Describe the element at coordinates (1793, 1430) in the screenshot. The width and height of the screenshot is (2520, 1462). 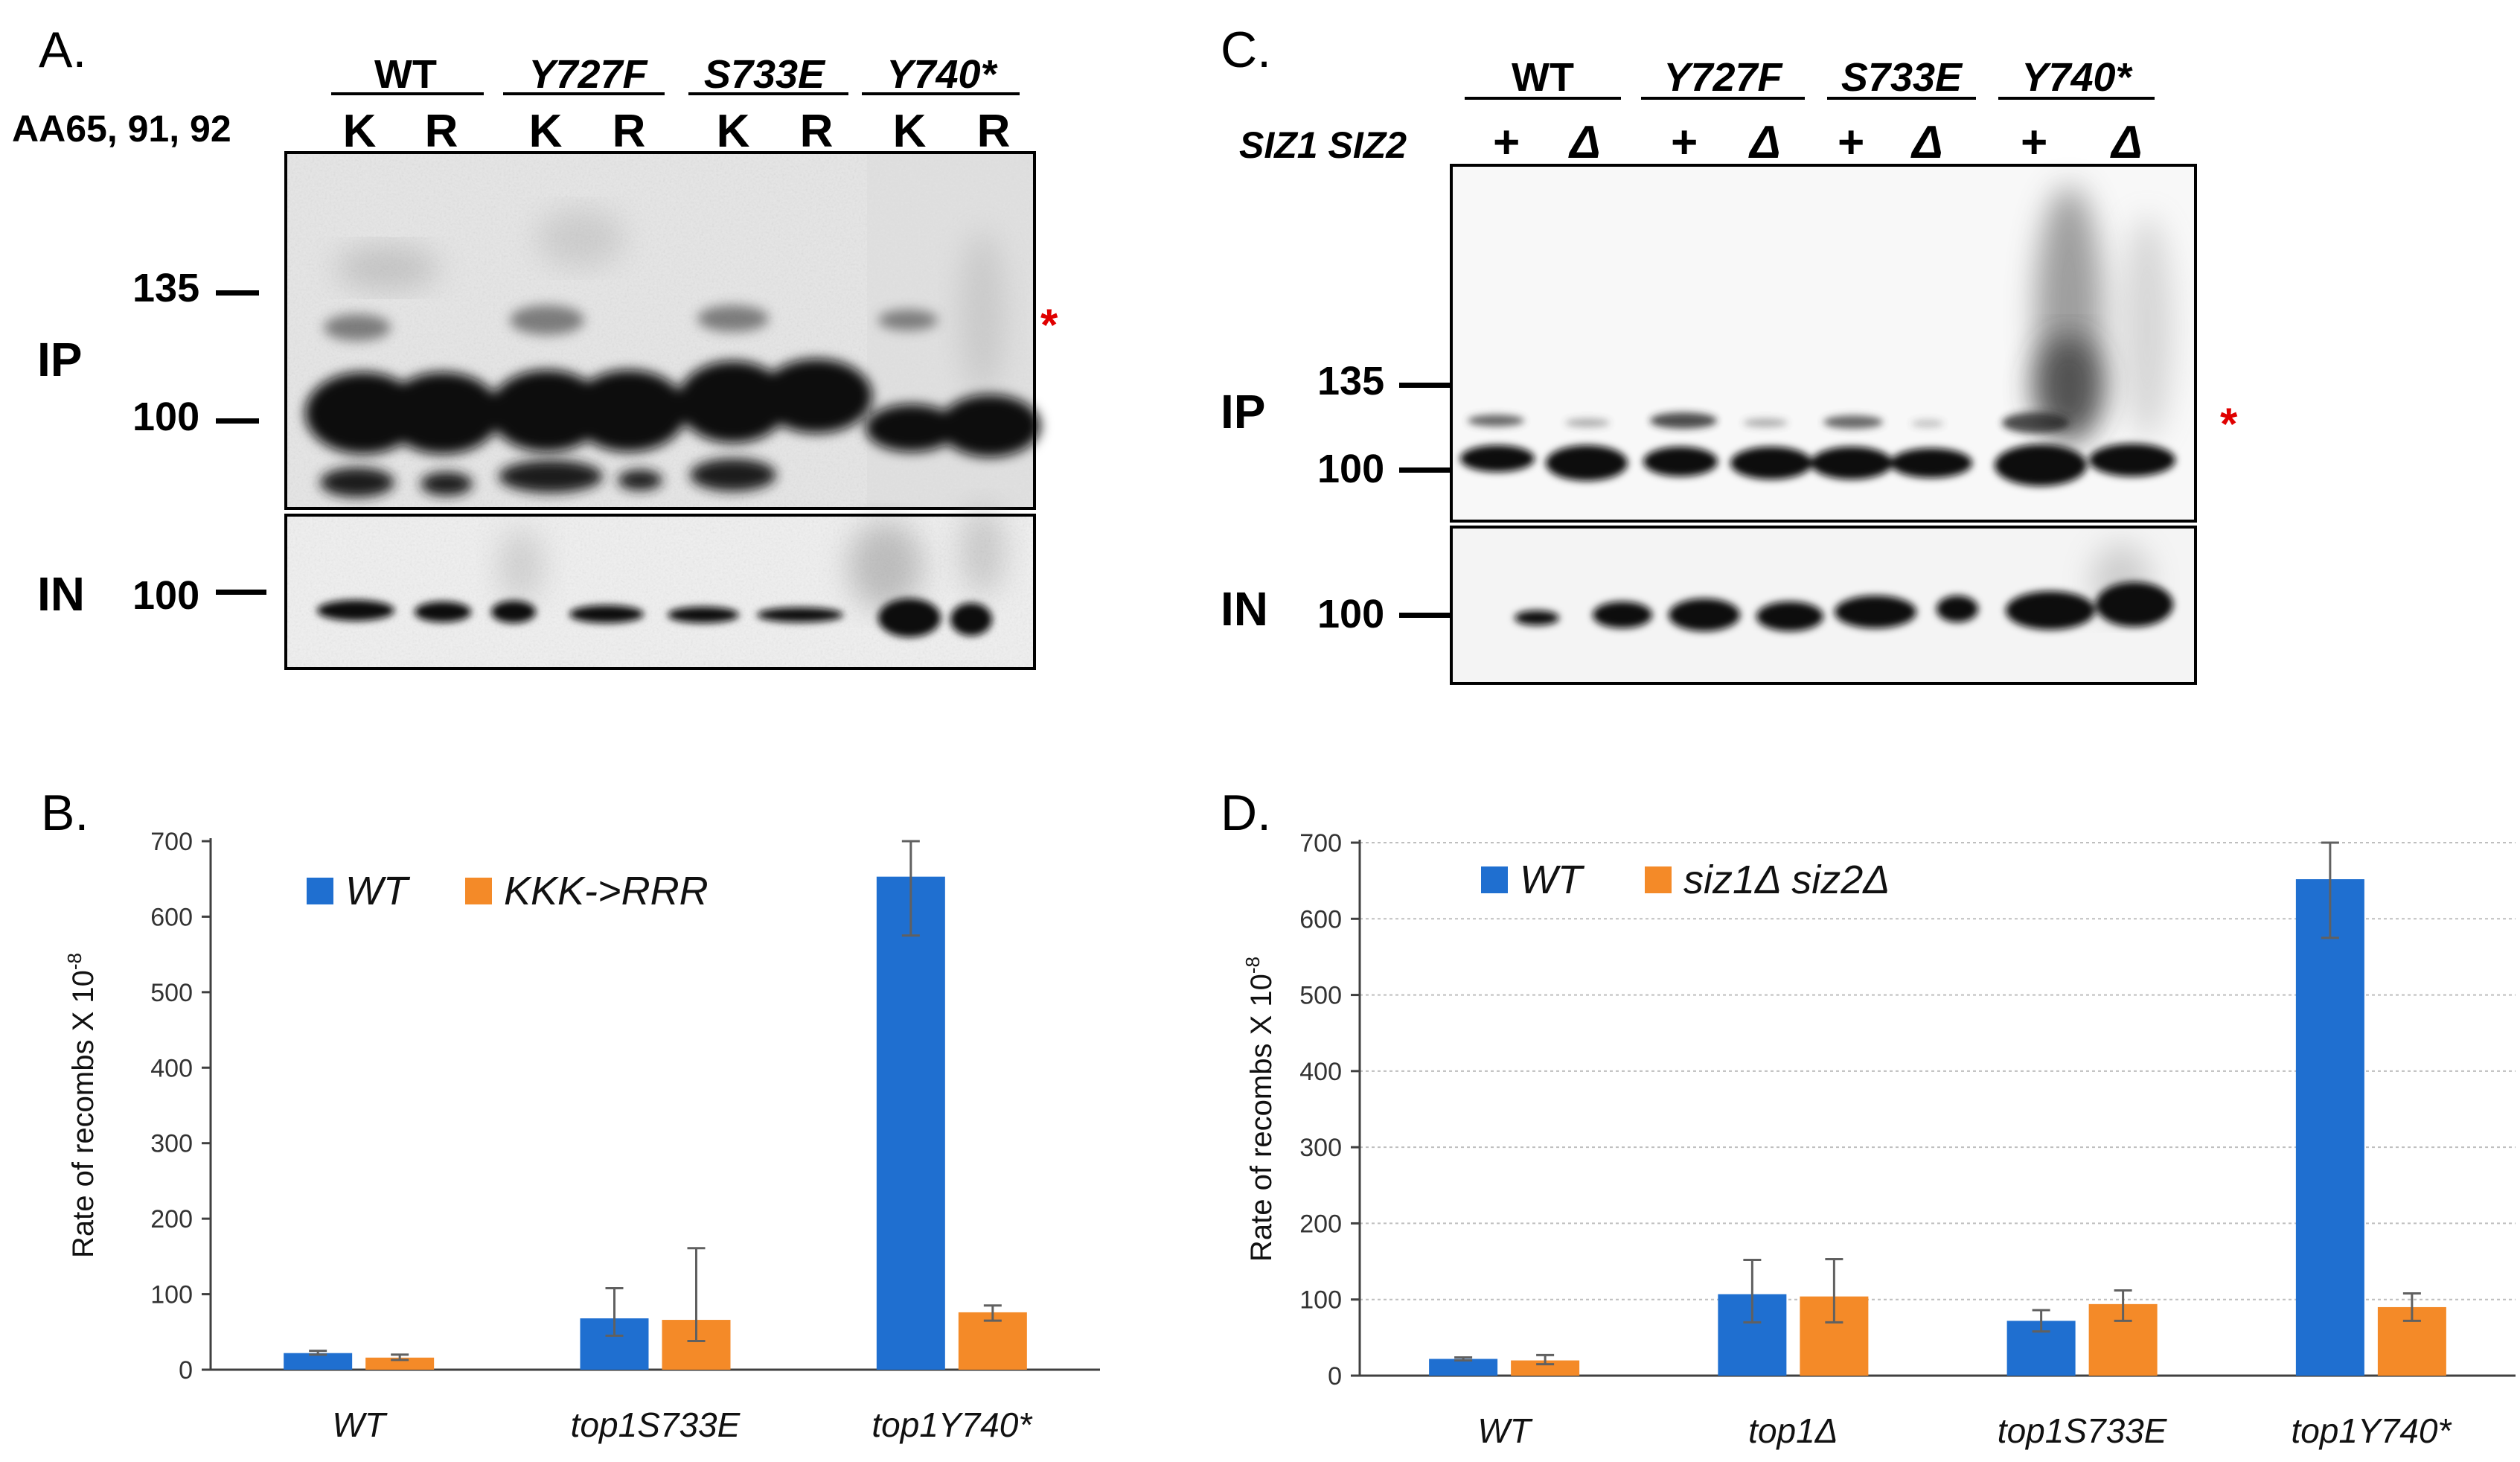
I see `x-tick-label: top1Δ` at that location.